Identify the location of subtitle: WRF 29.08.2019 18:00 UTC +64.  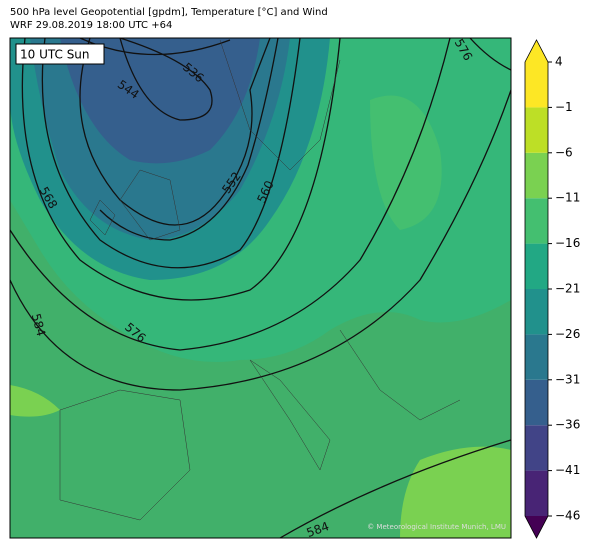
(91, 25).